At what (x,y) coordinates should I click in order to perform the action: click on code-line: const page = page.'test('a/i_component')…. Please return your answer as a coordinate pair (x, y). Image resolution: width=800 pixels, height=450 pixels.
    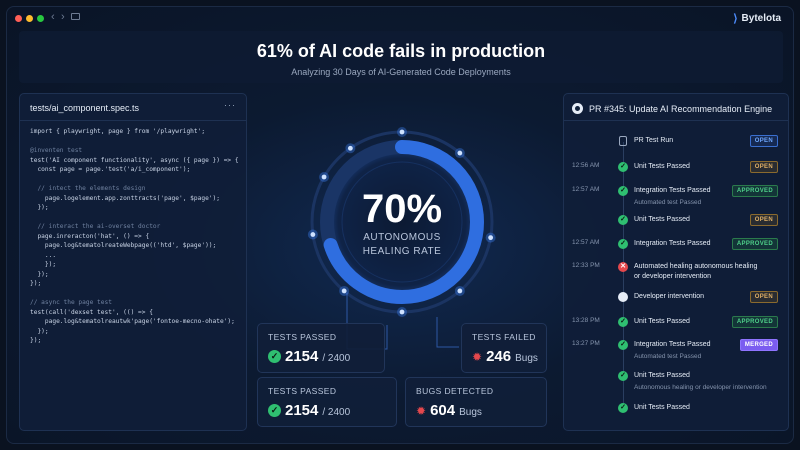
    Looking at the image, I should click on (110, 169).